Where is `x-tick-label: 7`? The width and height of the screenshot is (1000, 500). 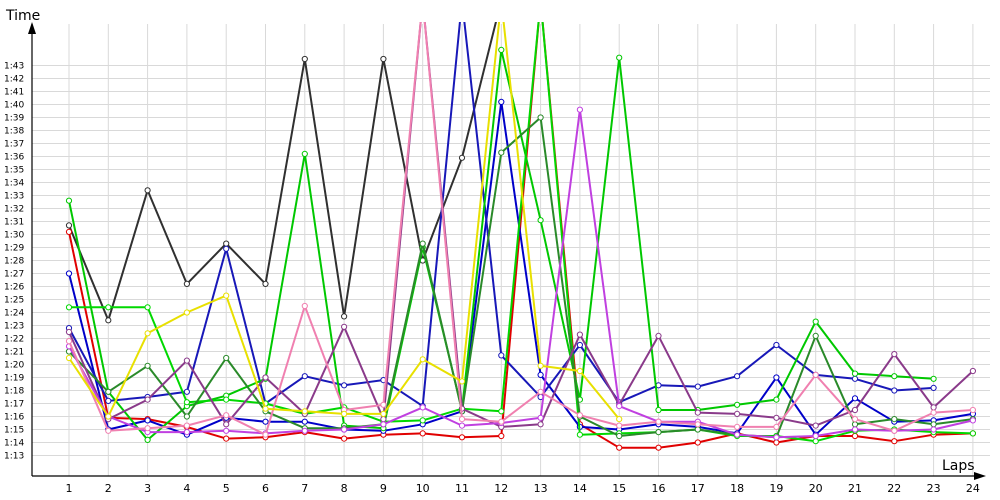 x-tick-label: 7 is located at coordinates (304, 488).